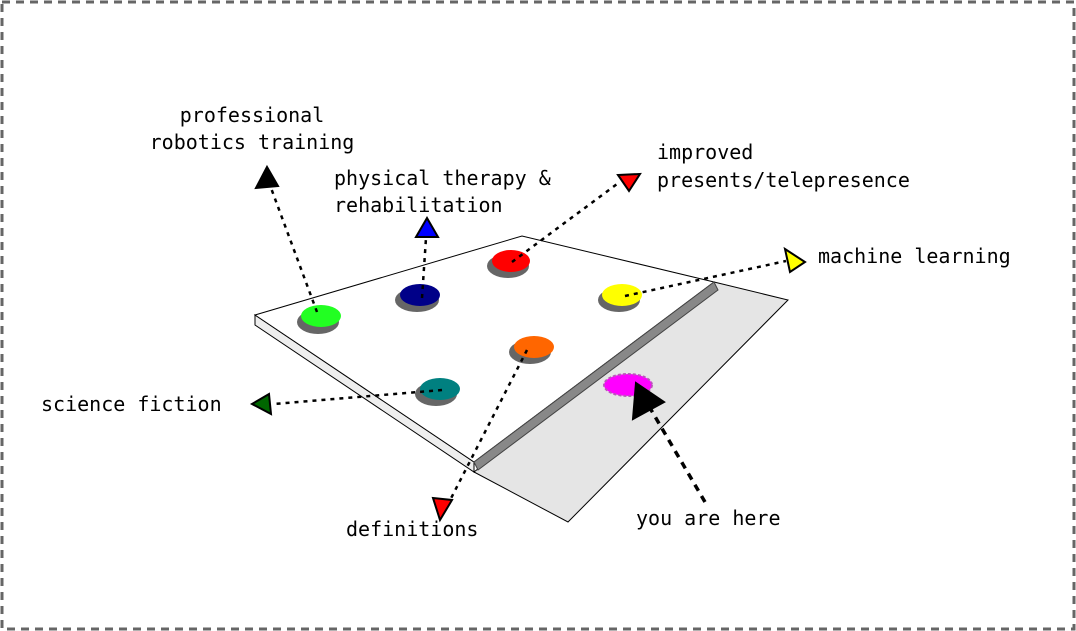  What do you see at coordinates (418, 205) in the screenshot?
I see `label-rehabilitation: rehabilitation` at bounding box center [418, 205].